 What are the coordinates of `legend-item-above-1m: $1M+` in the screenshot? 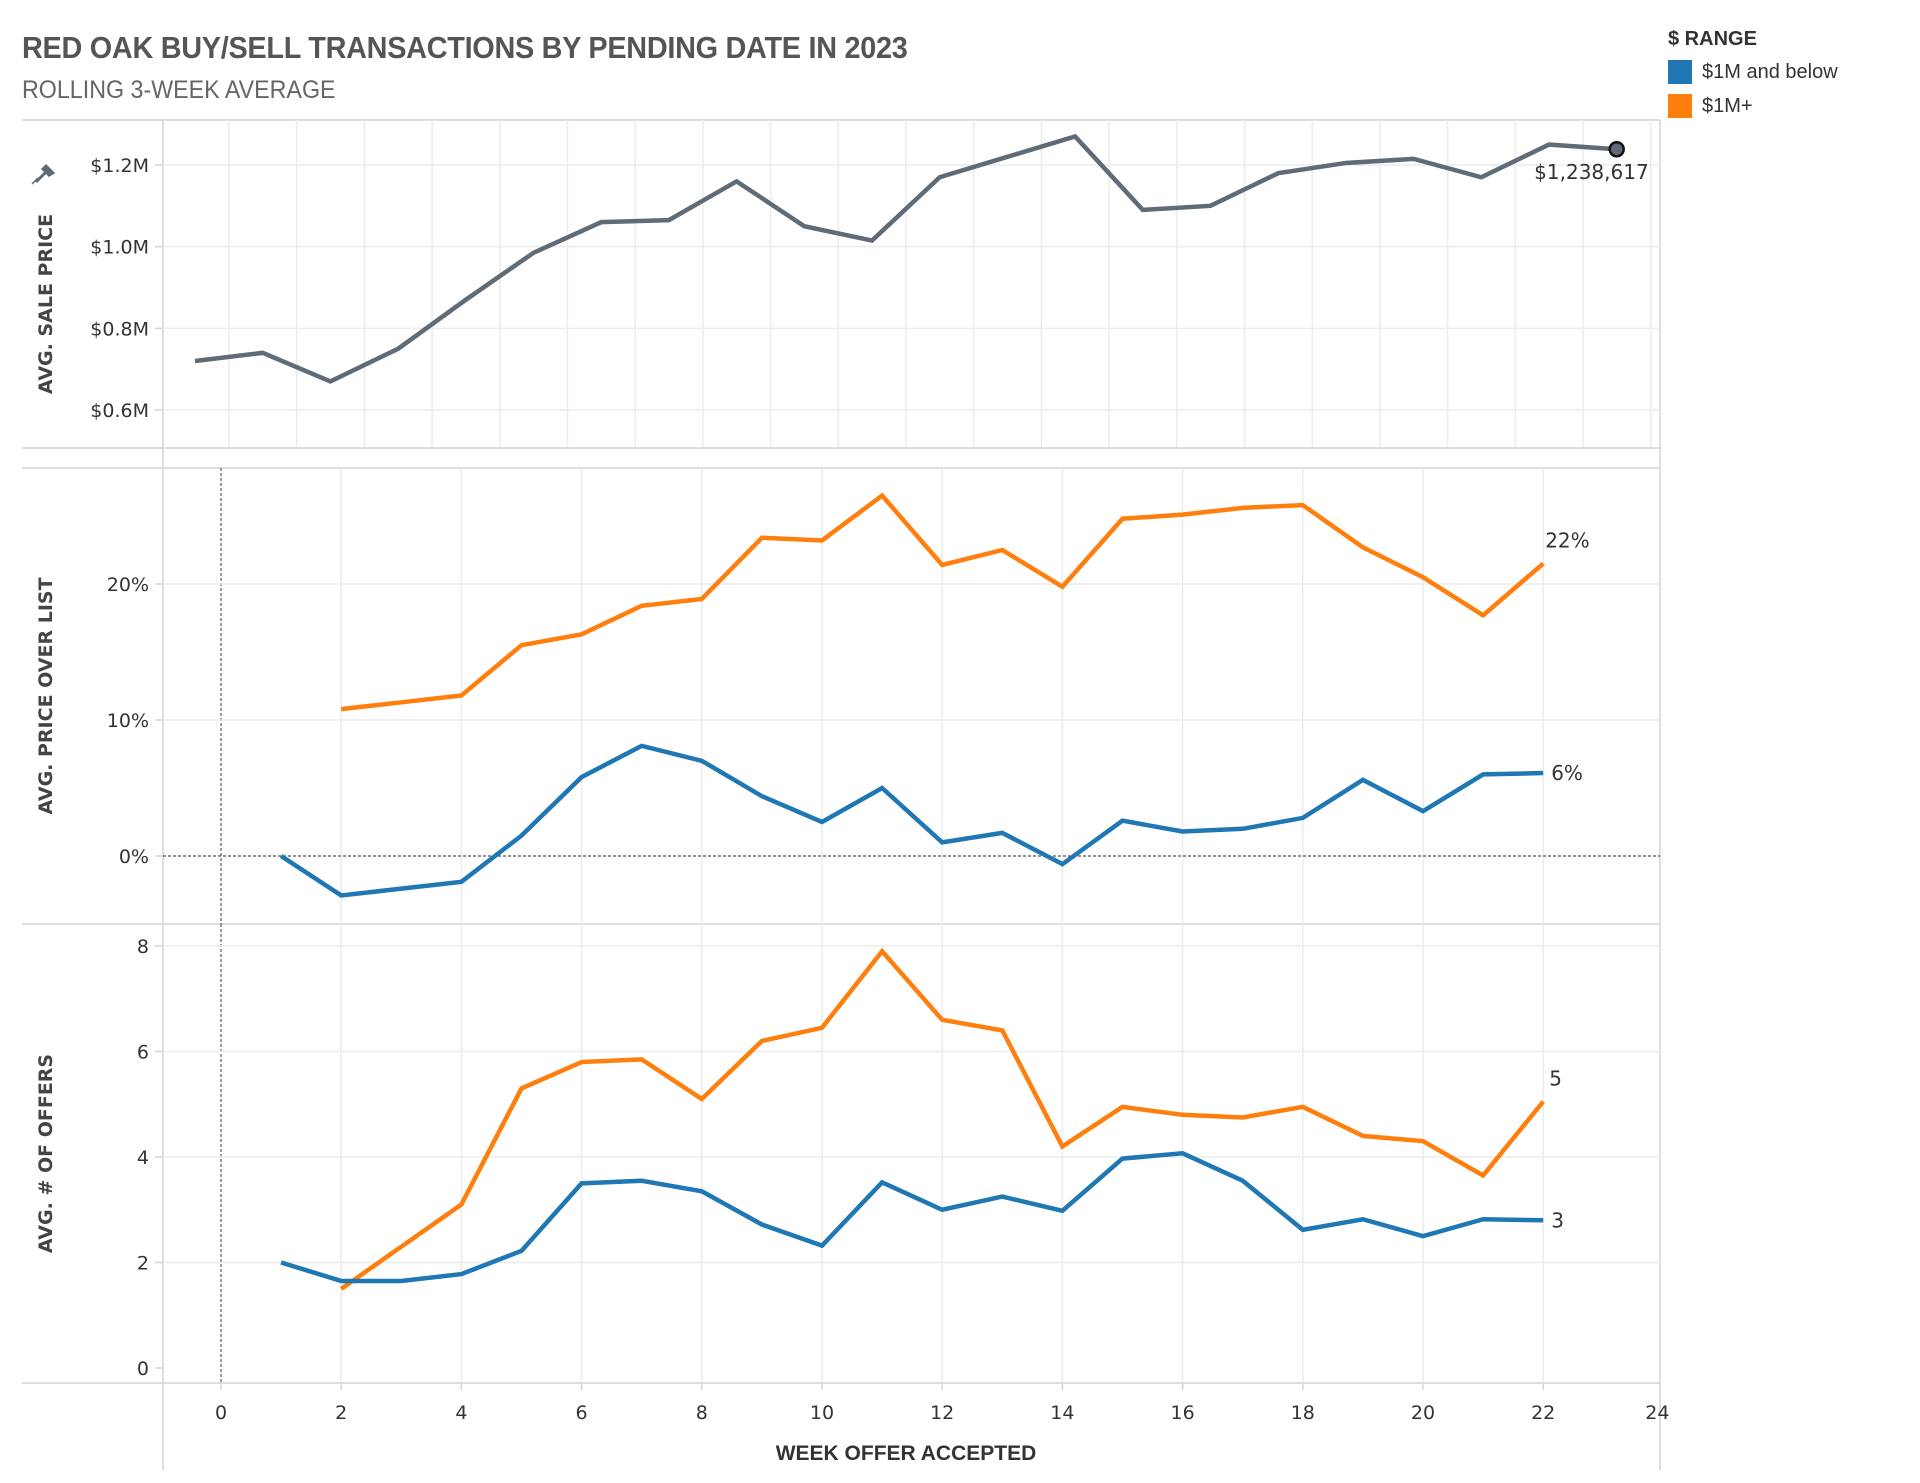 It's located at (1753, 106).